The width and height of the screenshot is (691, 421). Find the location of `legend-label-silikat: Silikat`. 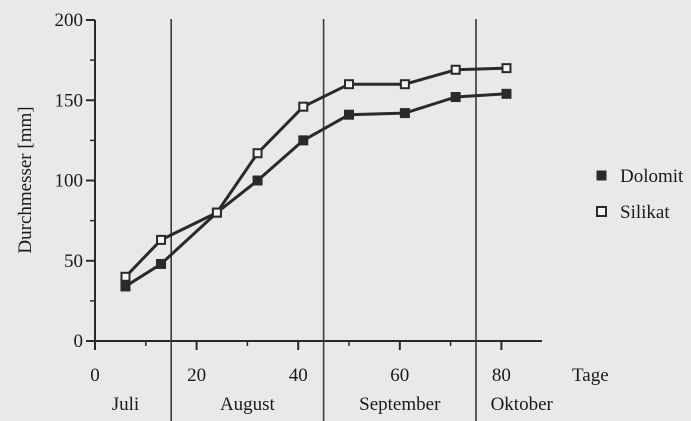

legend-label-silikat: Silikat is located at coordinates (645, 212).